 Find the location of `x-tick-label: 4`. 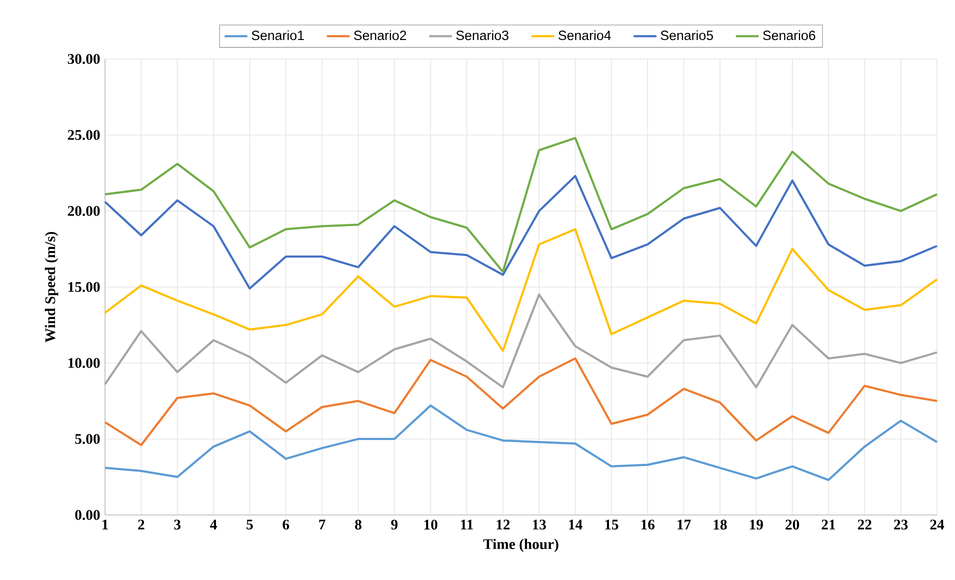

x-tick-label: 4 is located at coordinates (213, 525).